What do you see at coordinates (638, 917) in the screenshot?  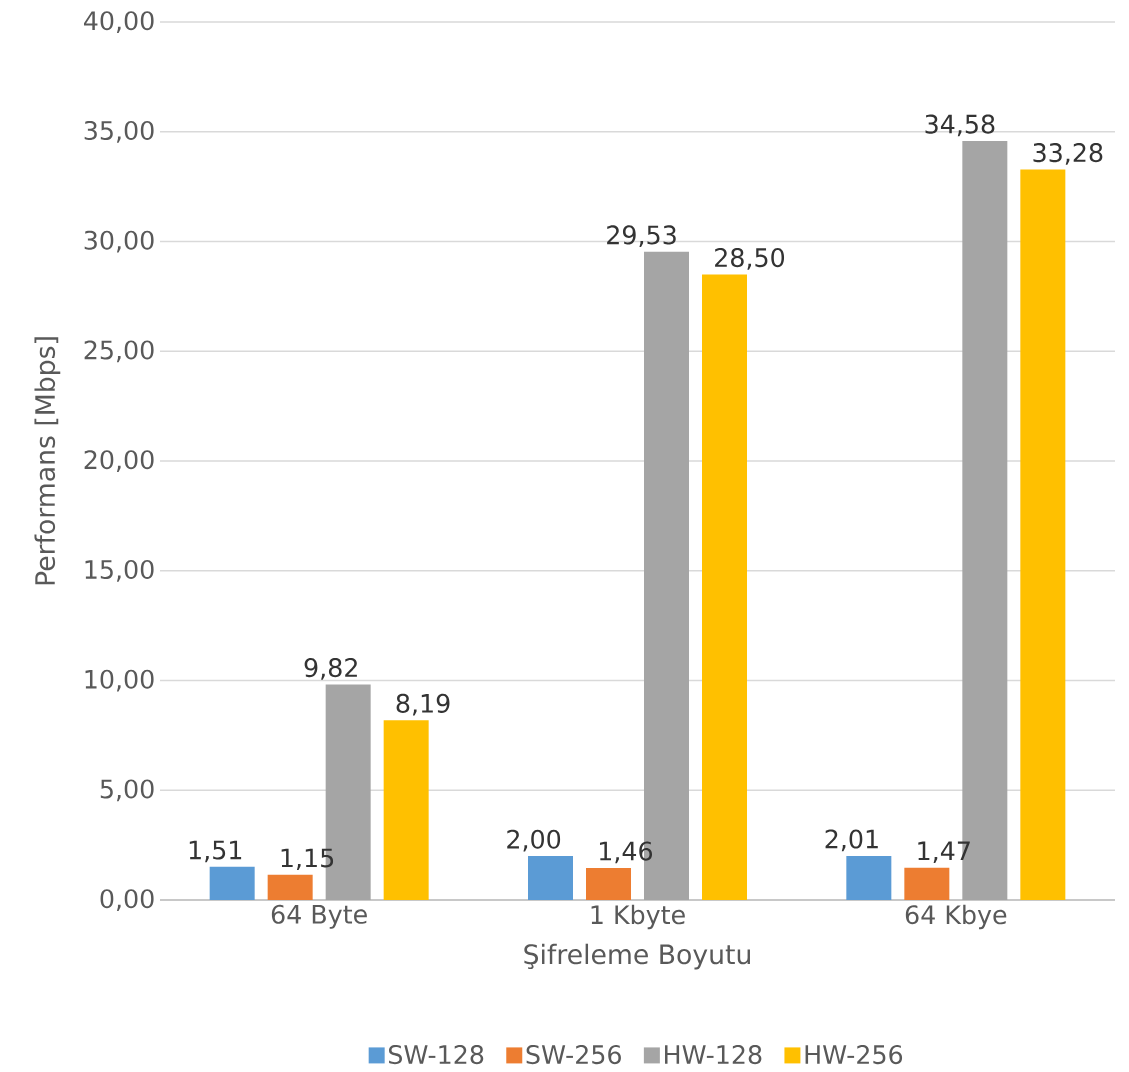 I see `x-tick-label: 1 Kbyte` at bounding box center [638, 917].